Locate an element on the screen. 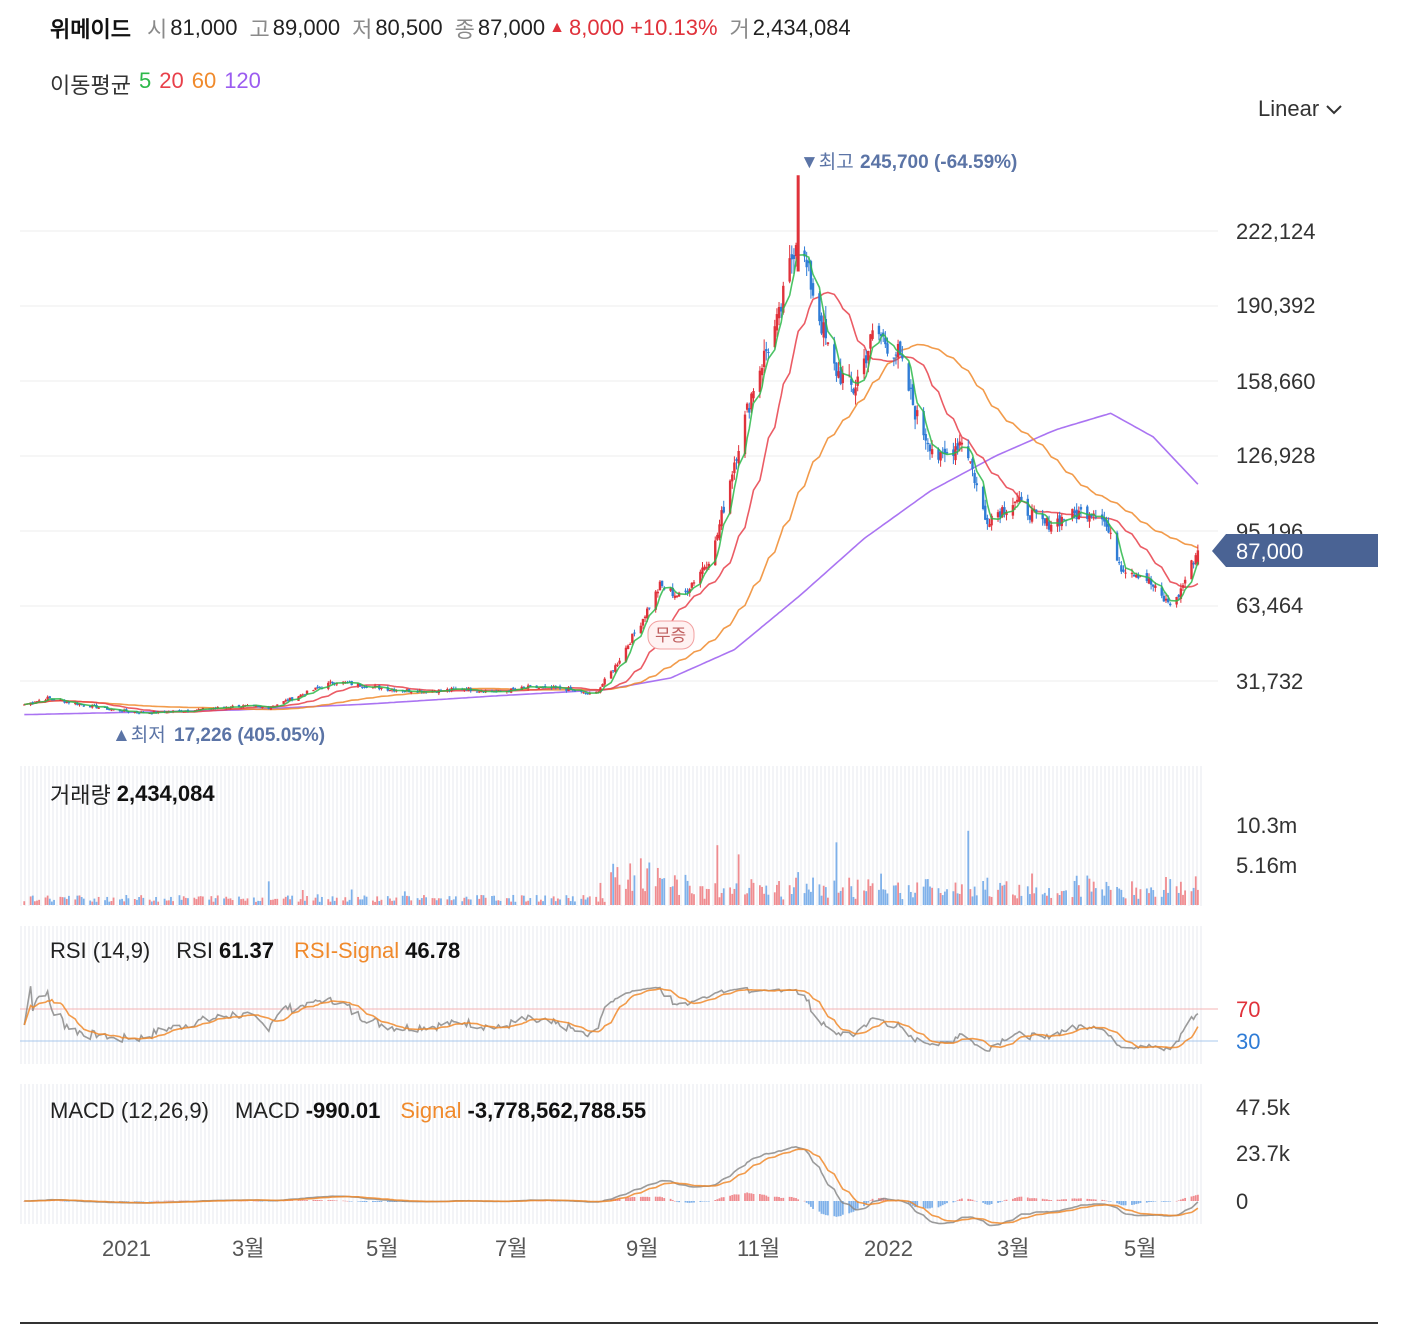 The height and width of the screenshot is (1330, 1418). moving-average-legend: 이동평균 5 20 60 120 is located at coordinates (155, 84).